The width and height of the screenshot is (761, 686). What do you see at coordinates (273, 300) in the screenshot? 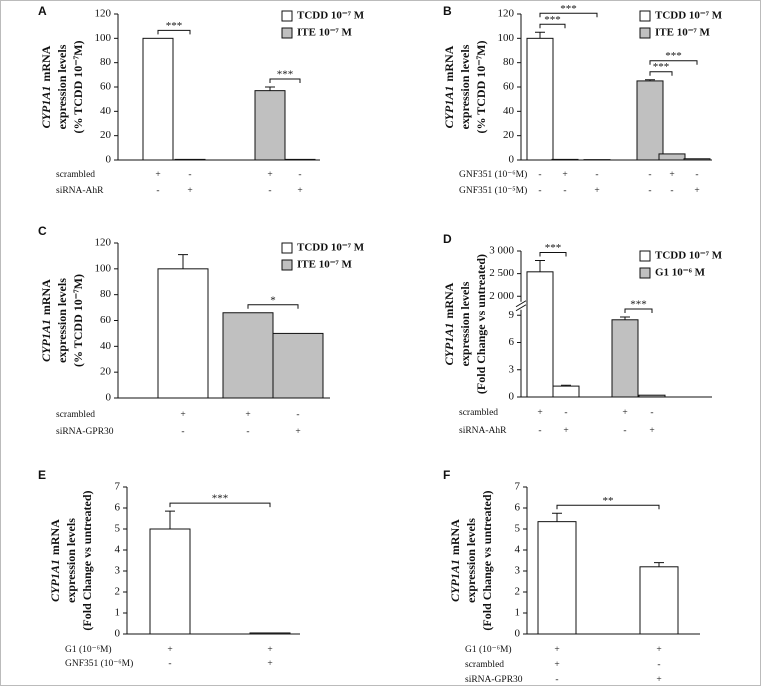
I see `significance-label: *` at bounding box center [273, 300].